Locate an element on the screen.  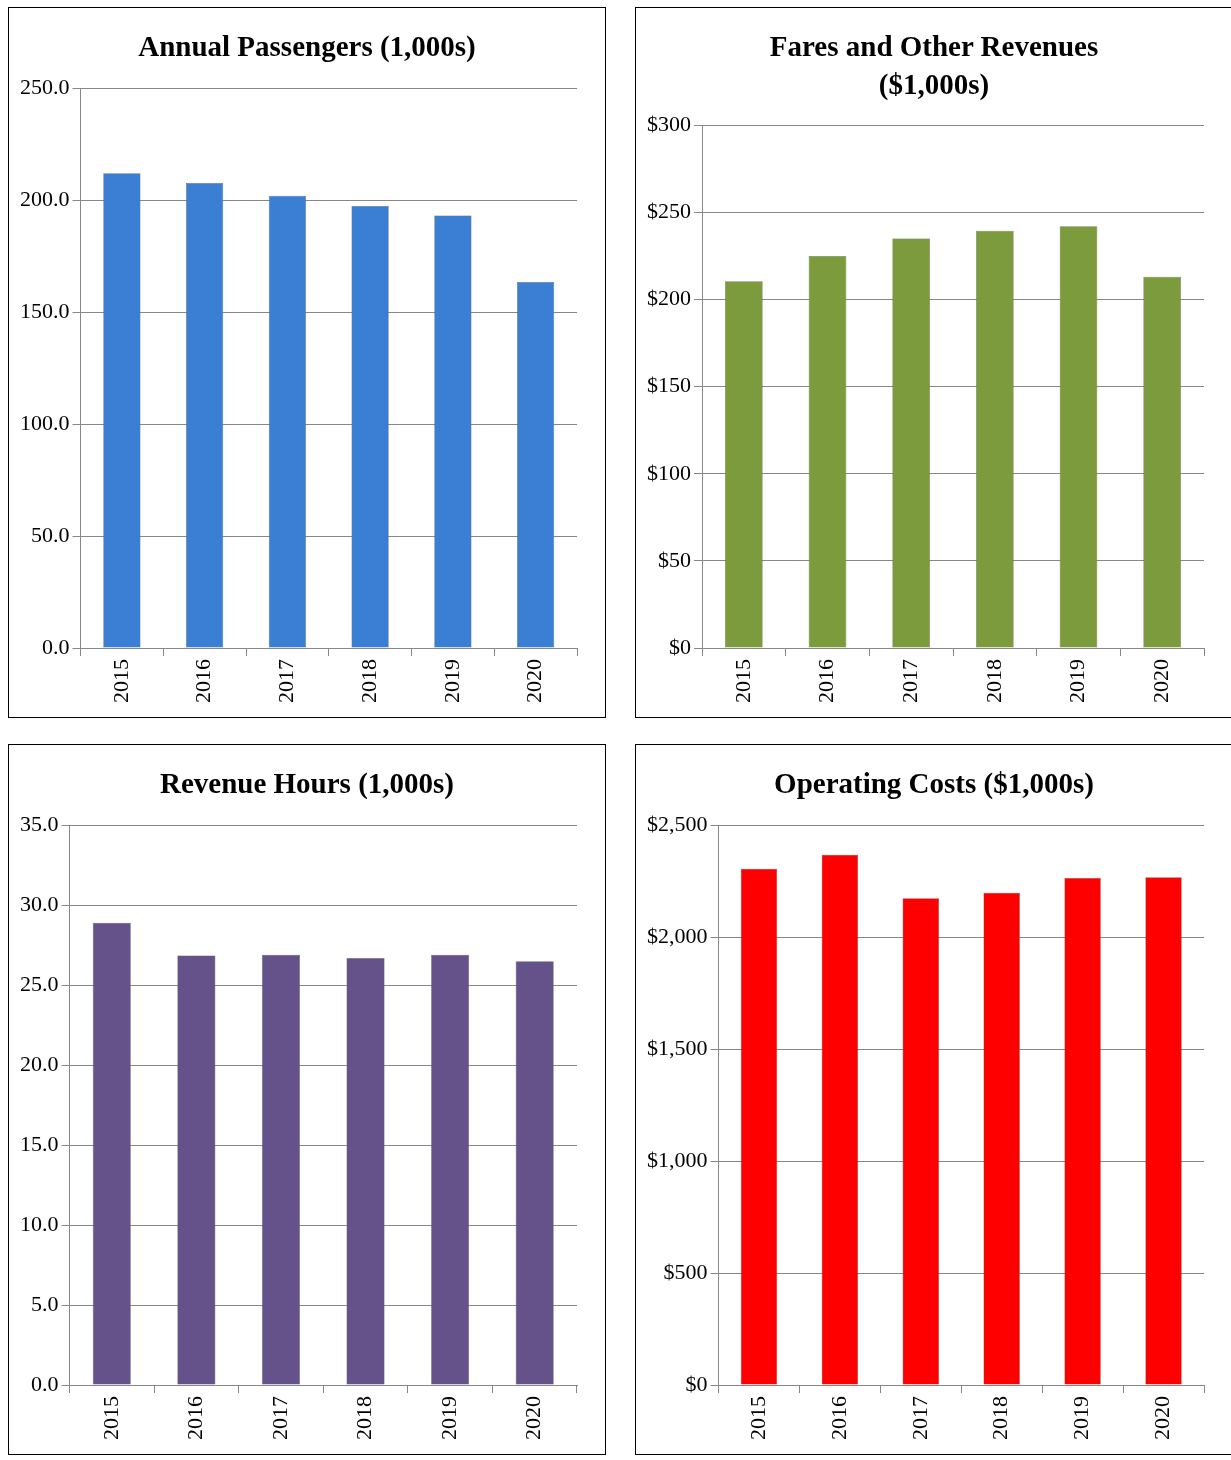
chart-title: Revenue Hours (1,000s) is located at coordinates (307, 783).